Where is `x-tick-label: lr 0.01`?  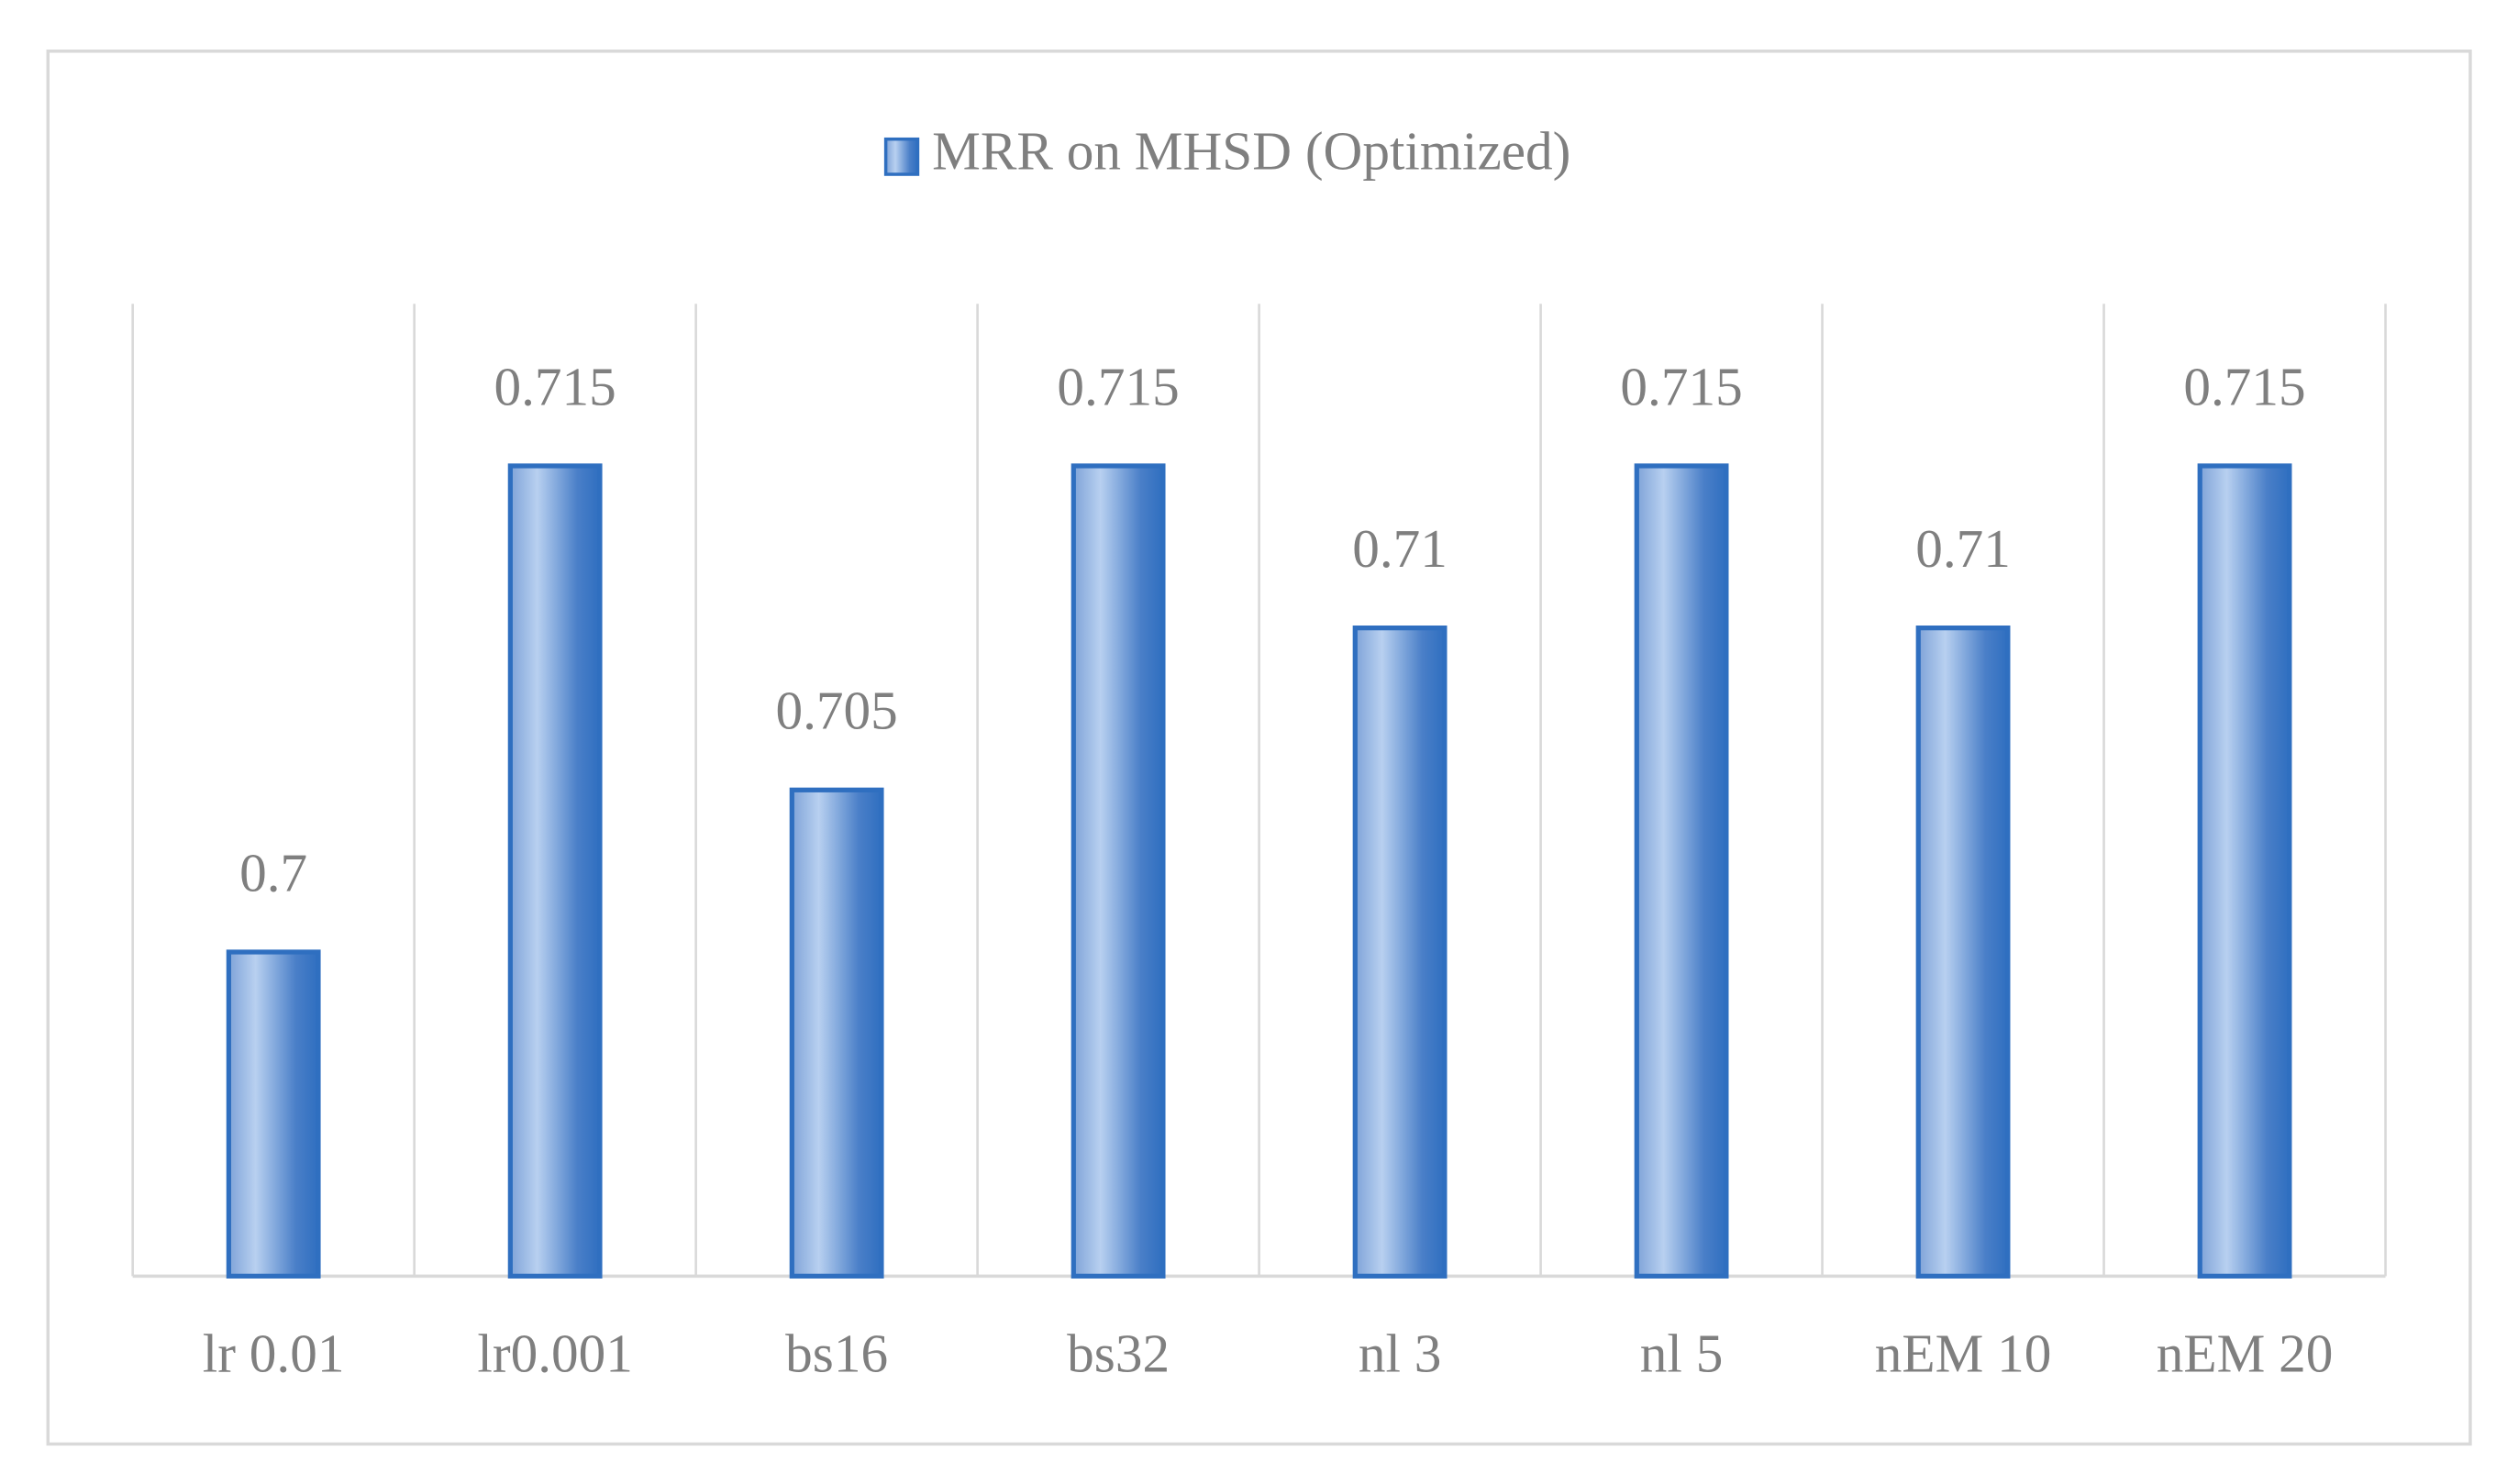
x-tick-label: lr 0.01 is located at coordinates (274, 1353).